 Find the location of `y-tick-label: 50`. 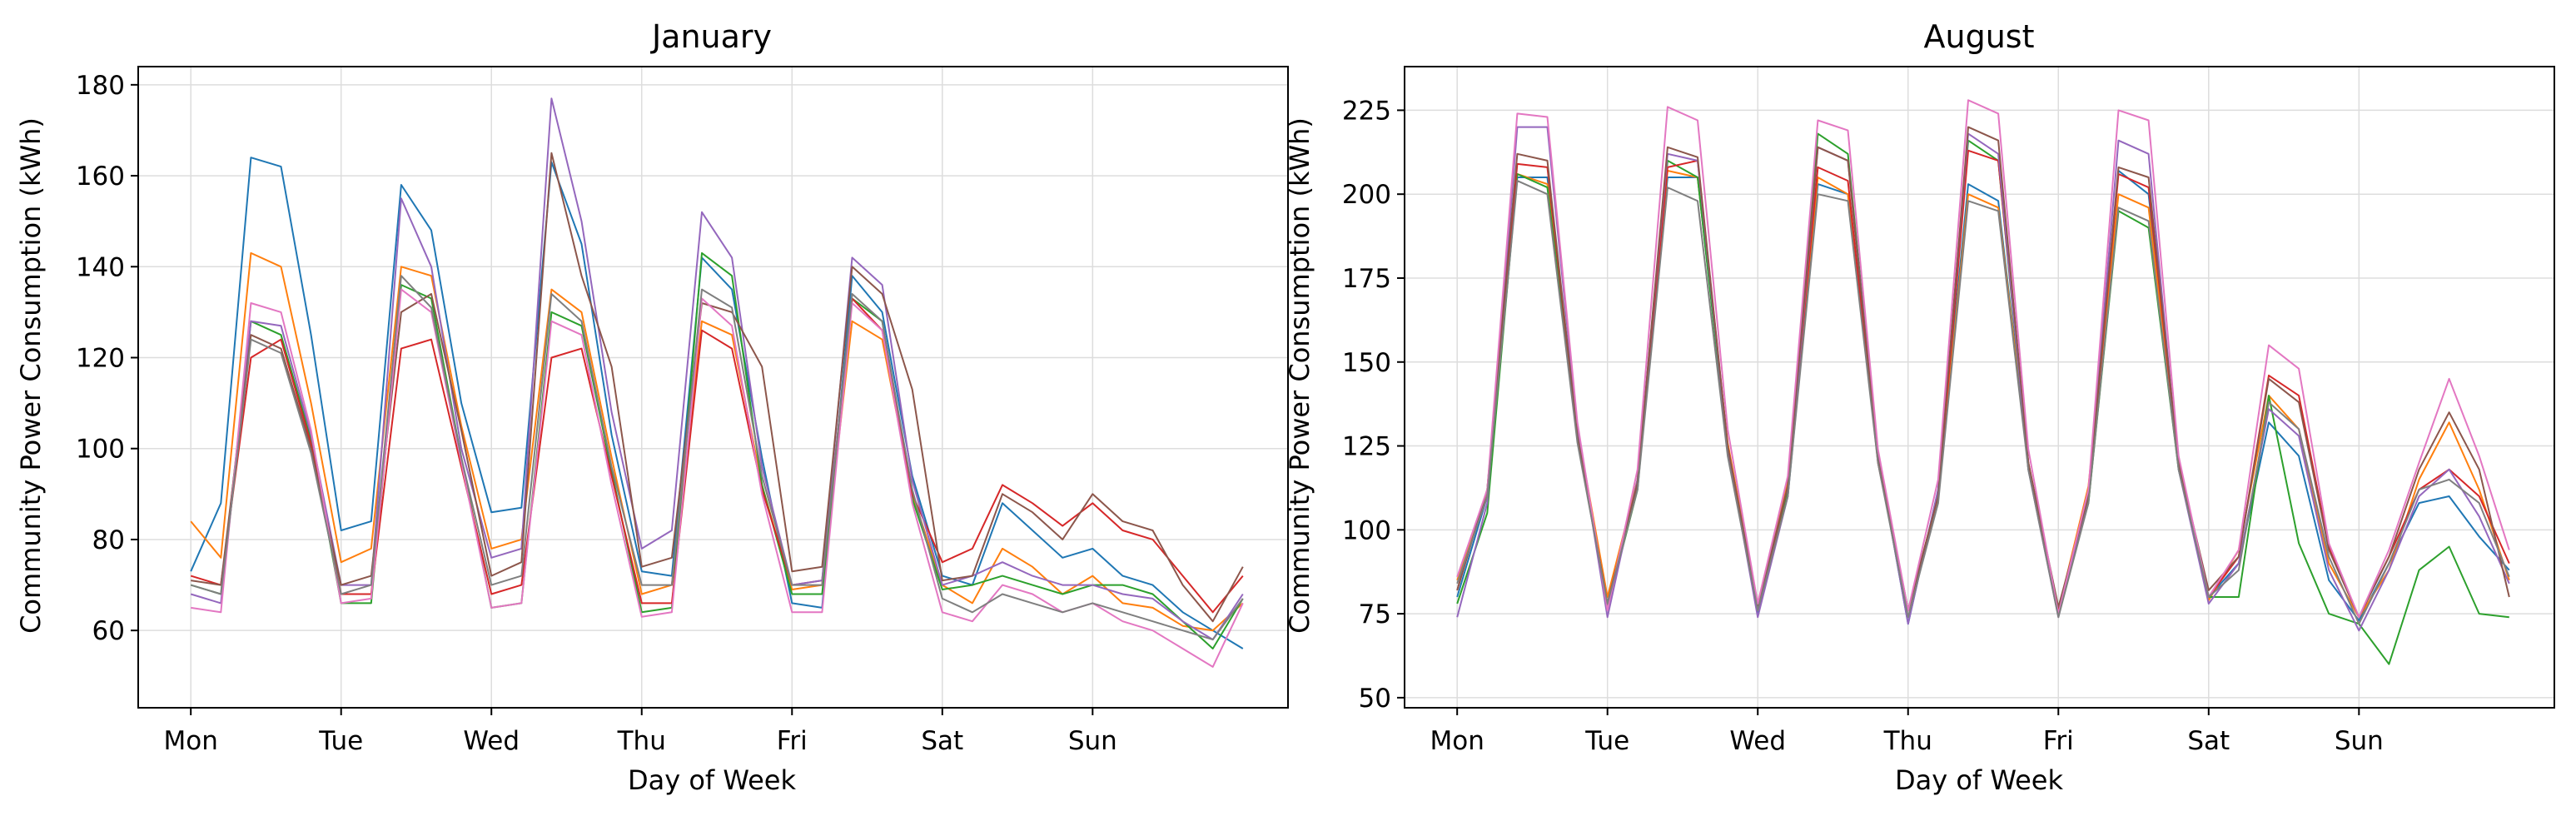

y-tick-label: 50 is located at coordinates (1375, 699).